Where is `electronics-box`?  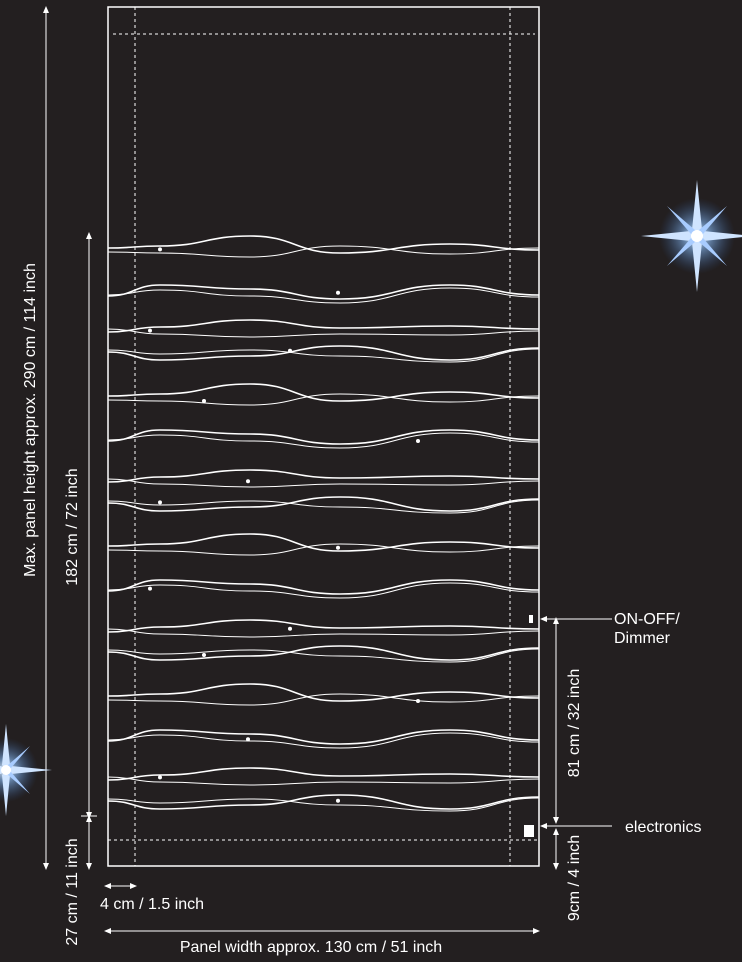
electronics-box is located at coordinates (529, 831).